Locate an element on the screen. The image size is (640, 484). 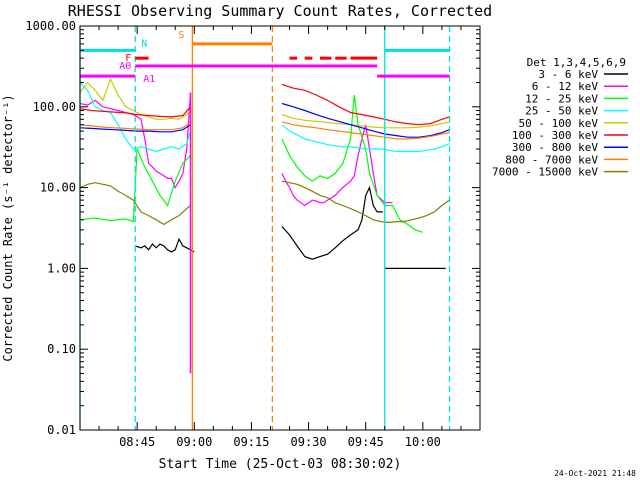
state-label-f: F is located at coordinates (128, 58).